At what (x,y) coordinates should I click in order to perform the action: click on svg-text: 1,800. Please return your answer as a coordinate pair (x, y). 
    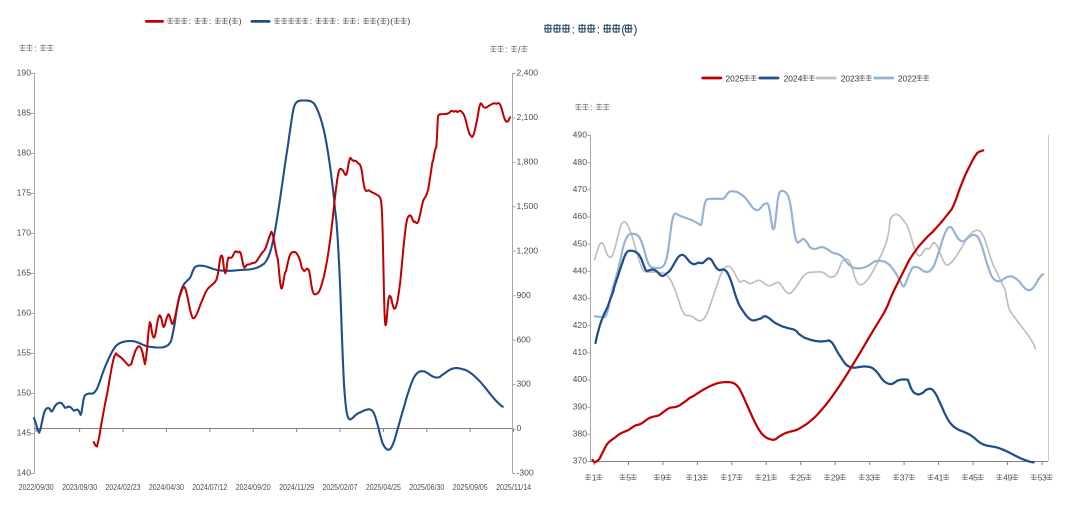
    Looking at the image, I should click on (528, 162).